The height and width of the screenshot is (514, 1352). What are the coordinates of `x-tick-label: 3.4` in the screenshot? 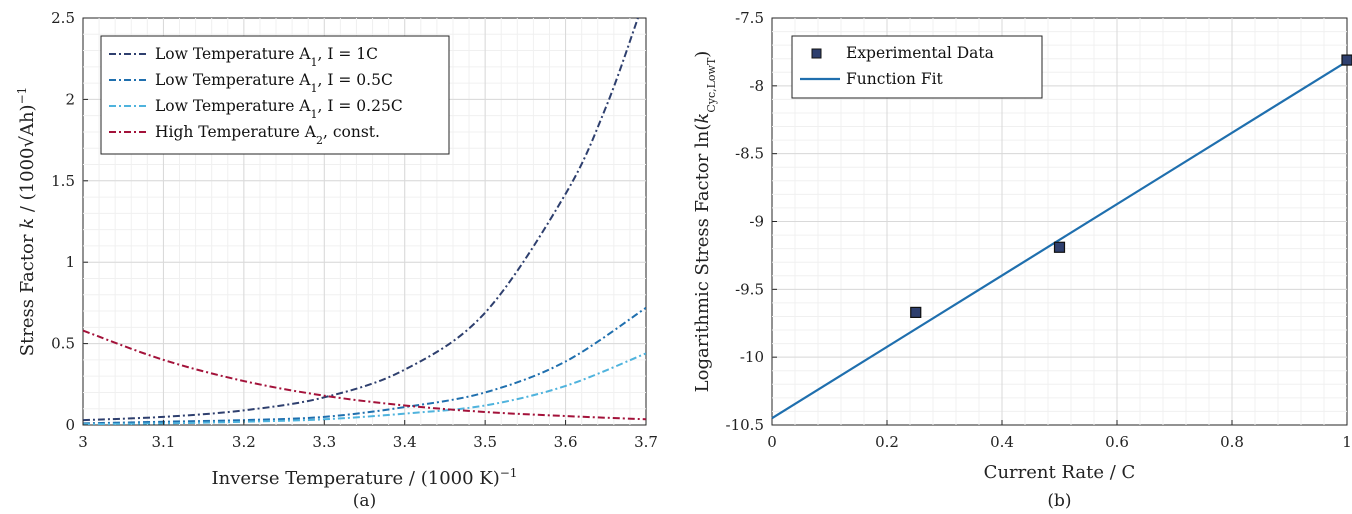 It's located at (405, 442).